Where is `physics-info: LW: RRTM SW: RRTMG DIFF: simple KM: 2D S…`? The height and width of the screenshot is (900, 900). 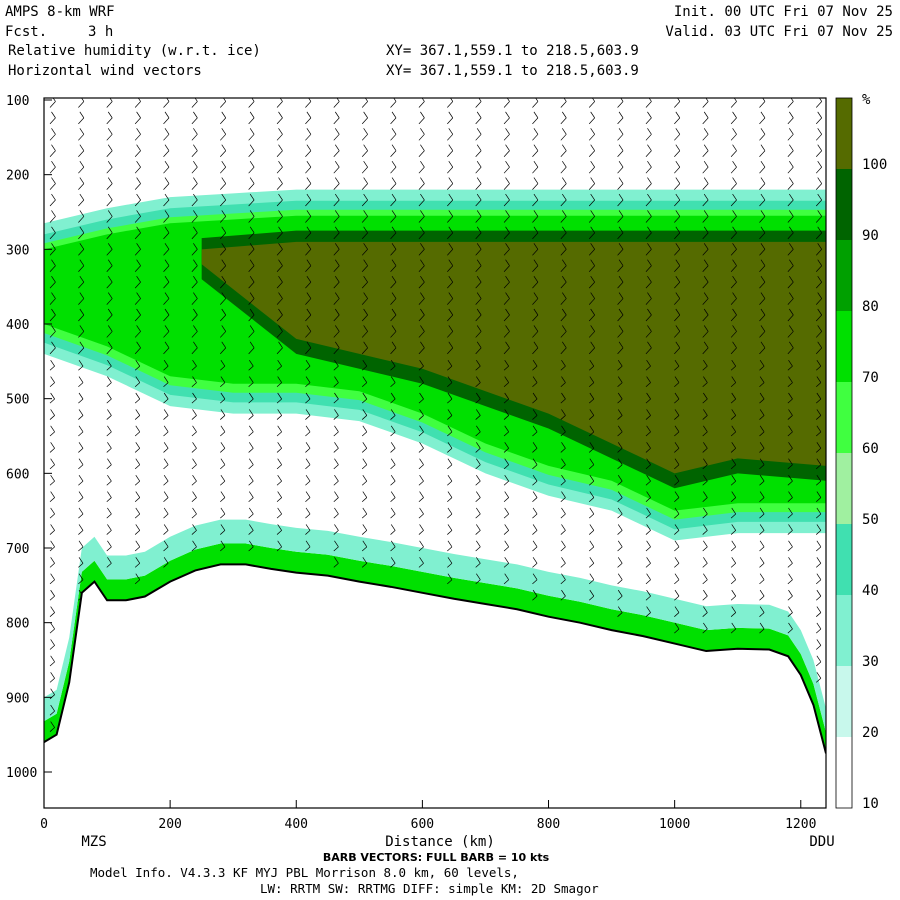 physics-info: LW: RRTM SW: RRTMG DIFF: simple KM: 2D S… is located at coordinates (429, 888).